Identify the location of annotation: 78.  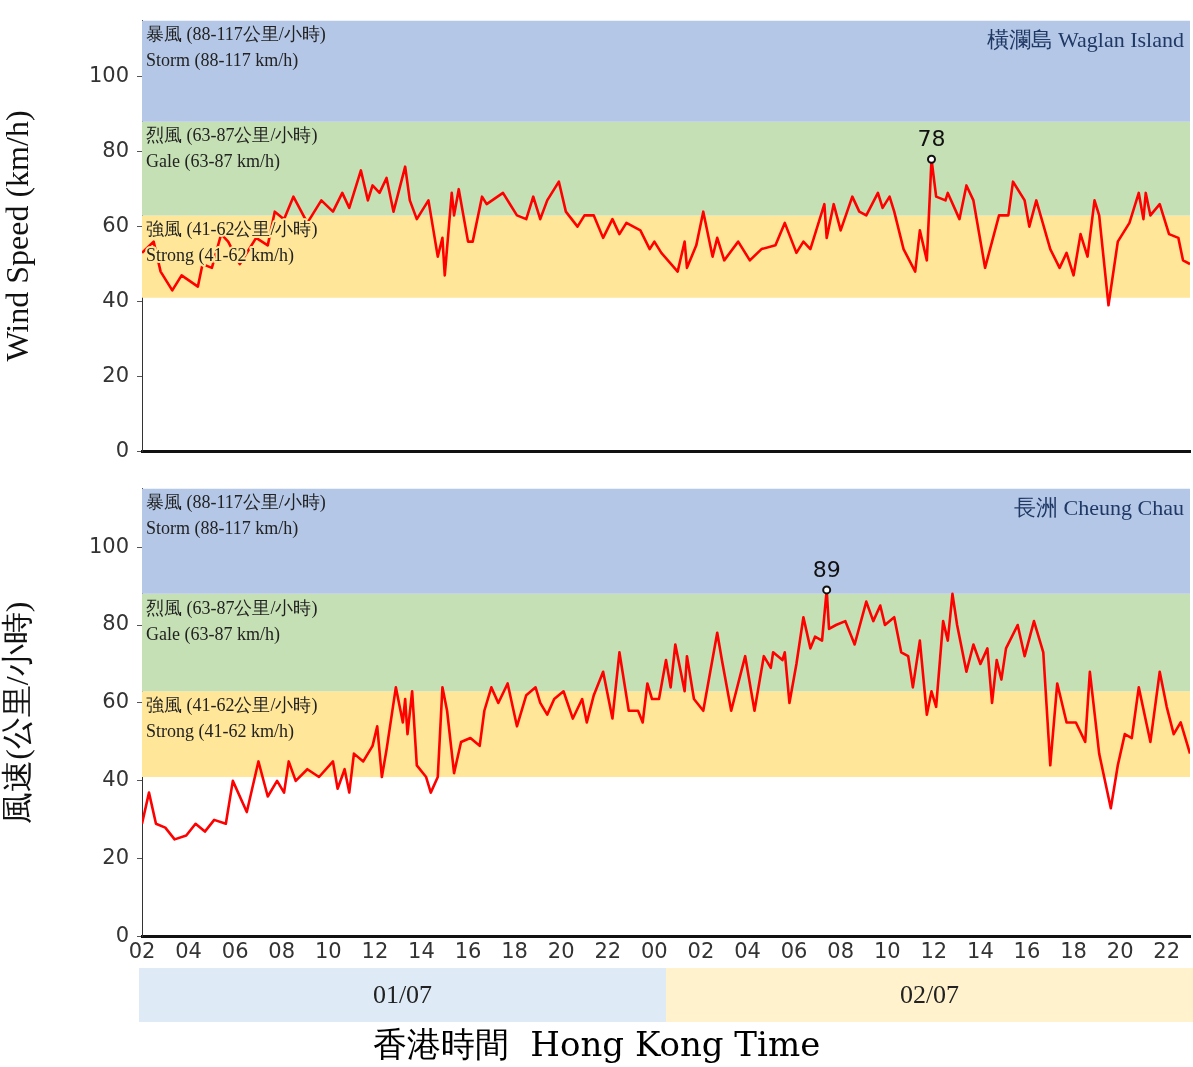
(931, 138).